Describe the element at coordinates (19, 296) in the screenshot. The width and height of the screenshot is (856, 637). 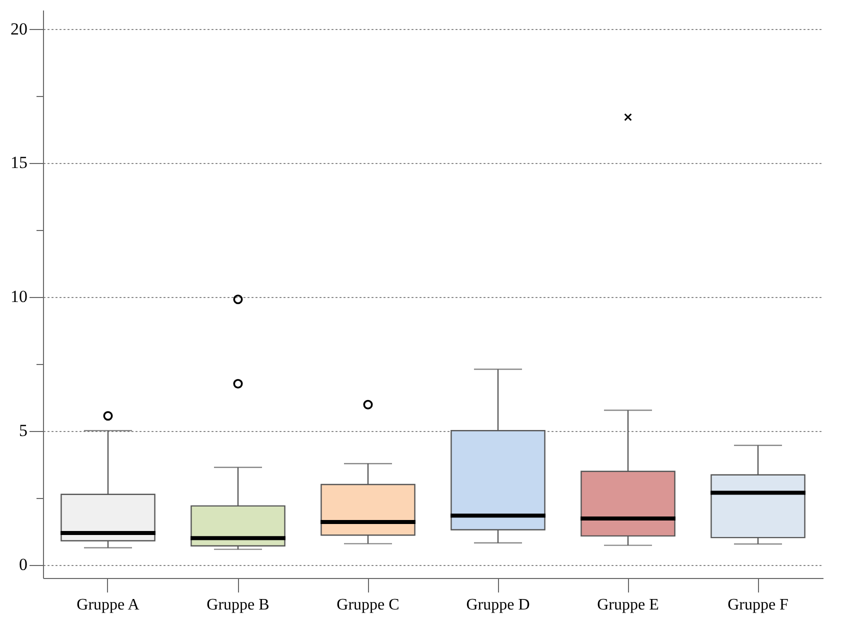
I see `y-tick-label: 10` at that location.